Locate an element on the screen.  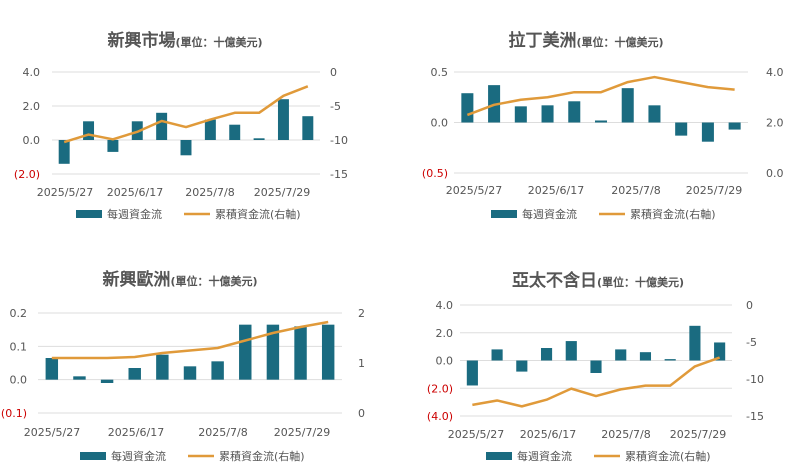
chart-title: 拉丁美洲(單位：十億美元) is located at coordinates (585, 40).